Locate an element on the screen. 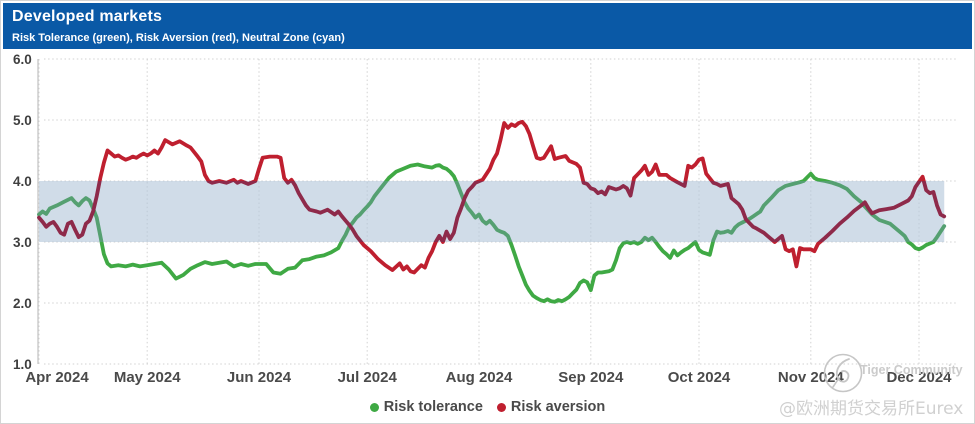 Image resolution: width=975 pixels, height=424 pixels. x-axis-label-sep: Sep 2024 is located at coordinates (591, 377).